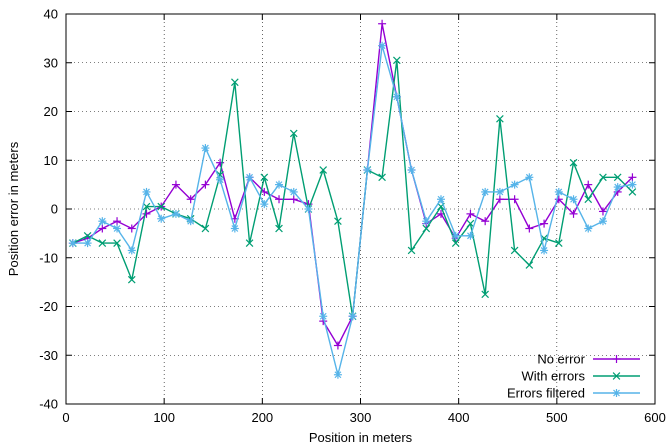  What do you see at coordinates (655, 417) in the screenshot?
I see `x-tick-label: 600` at bounding box center [655, 417].